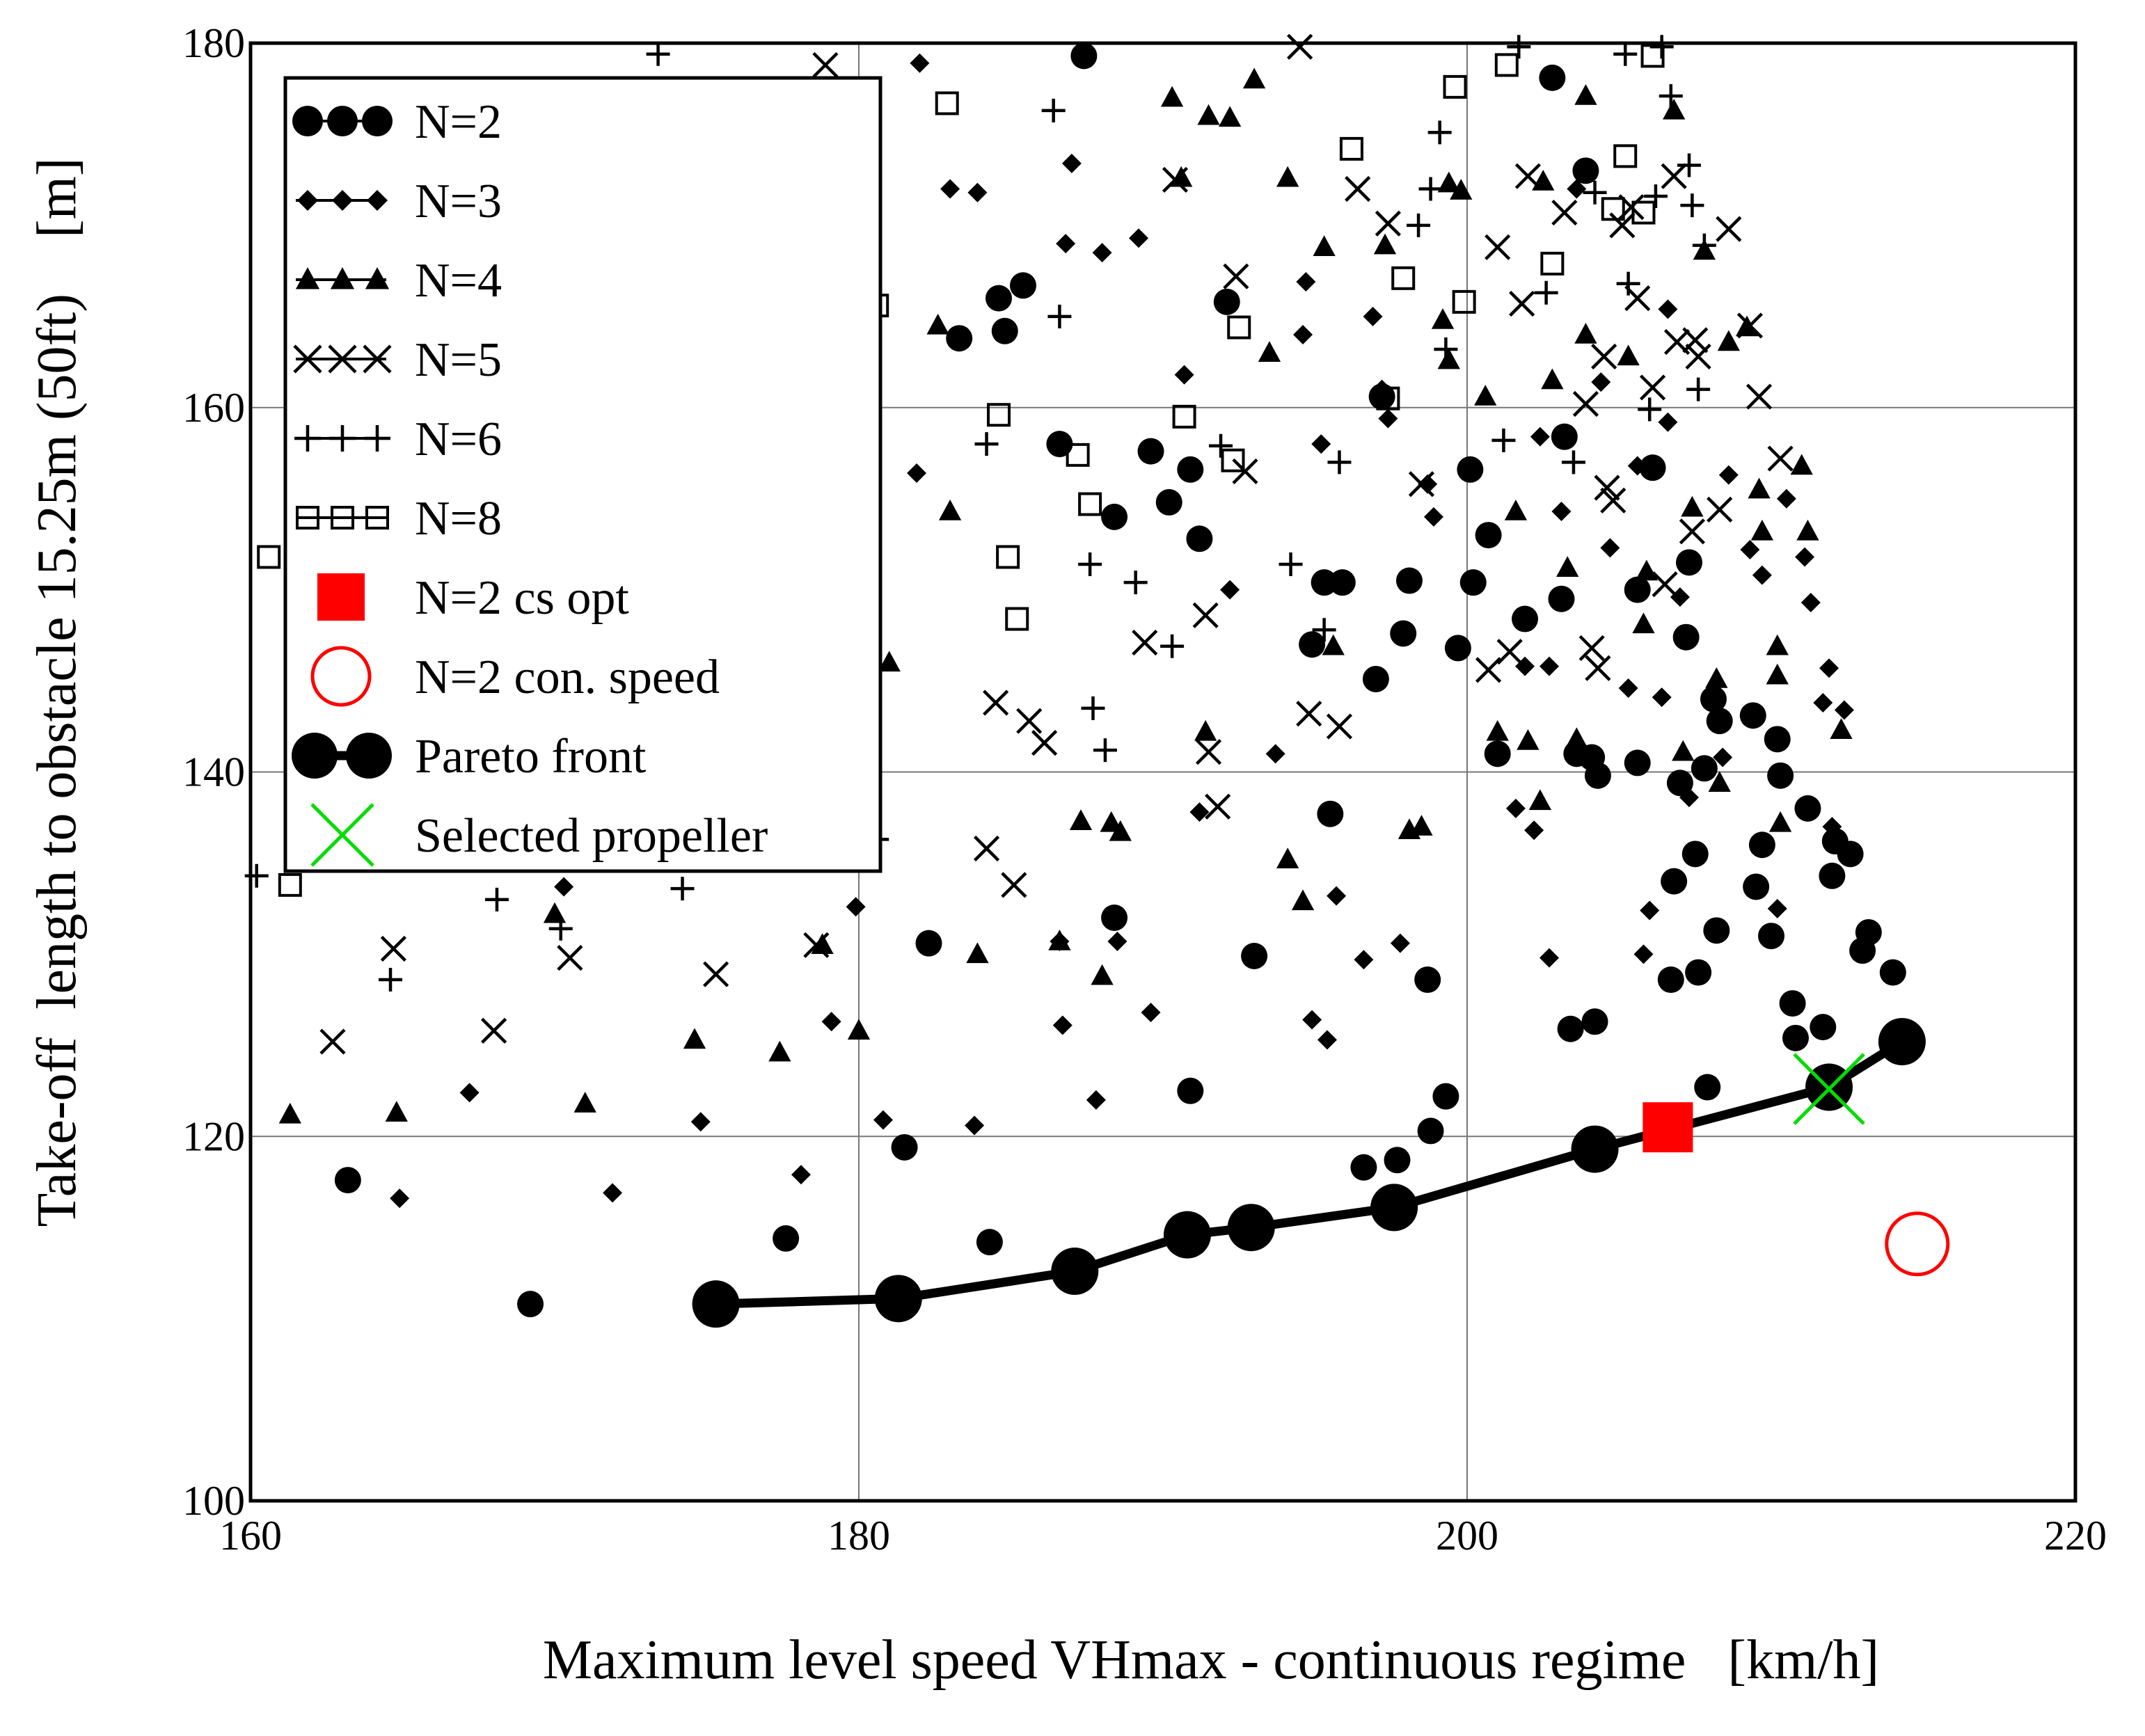  Describe the element at coordinates (539, 835) in the screenshot. I see `legend-item-sel: Selected propeller` at that location.